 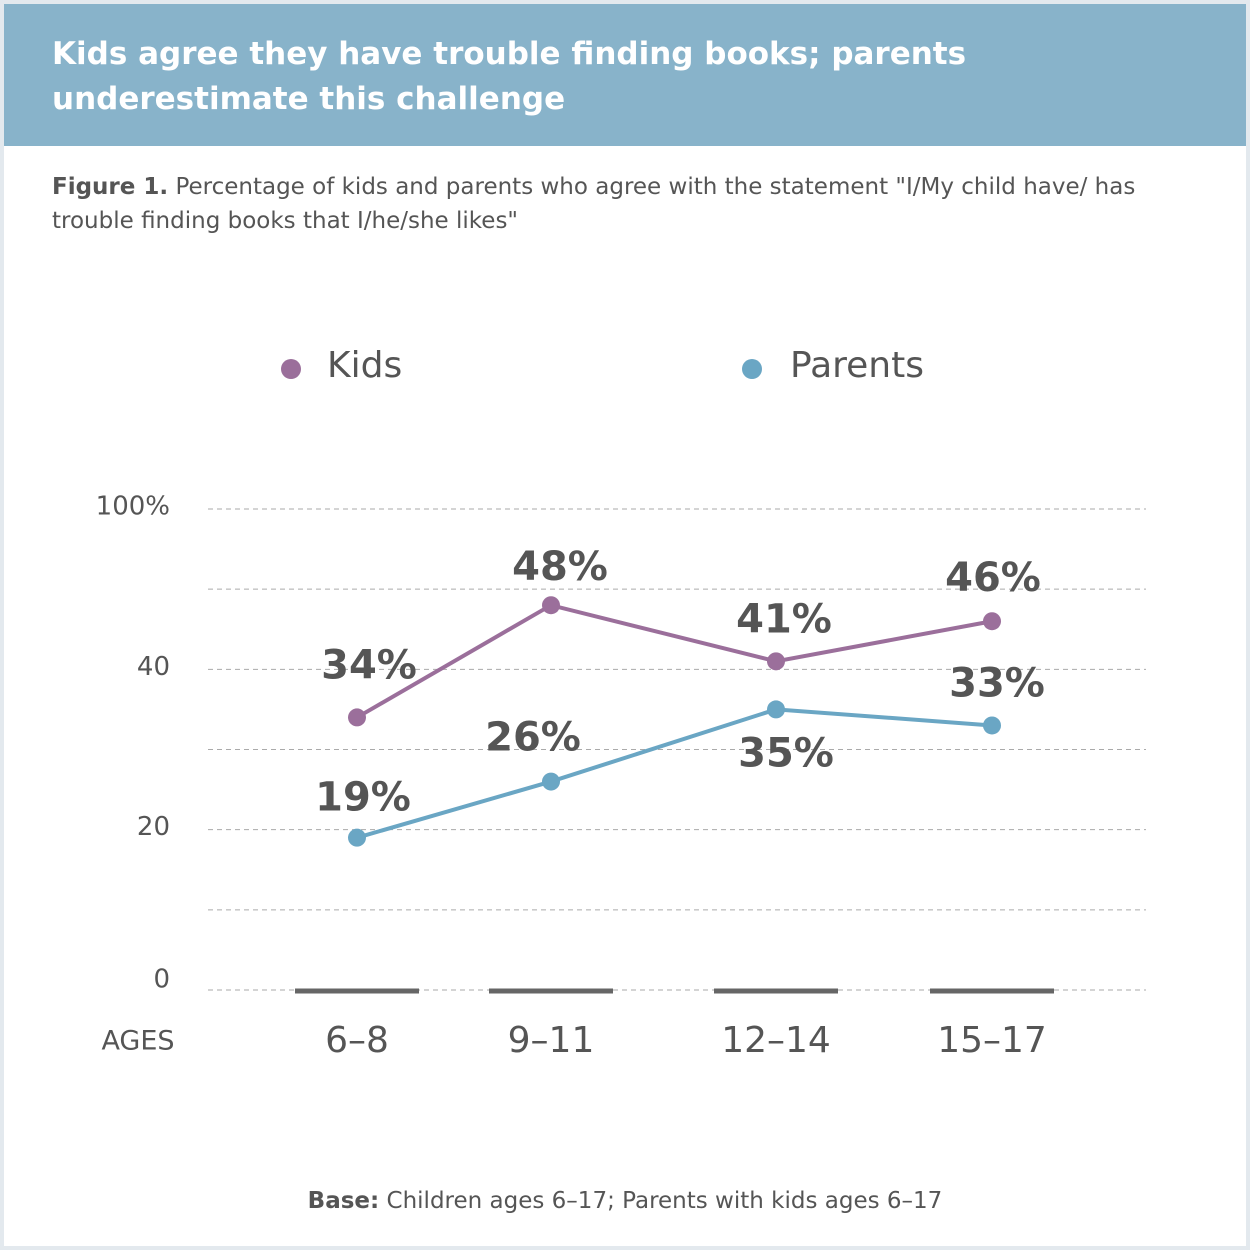 I want to click on x-axis-label: AGES, so click(x=137, y=1041).